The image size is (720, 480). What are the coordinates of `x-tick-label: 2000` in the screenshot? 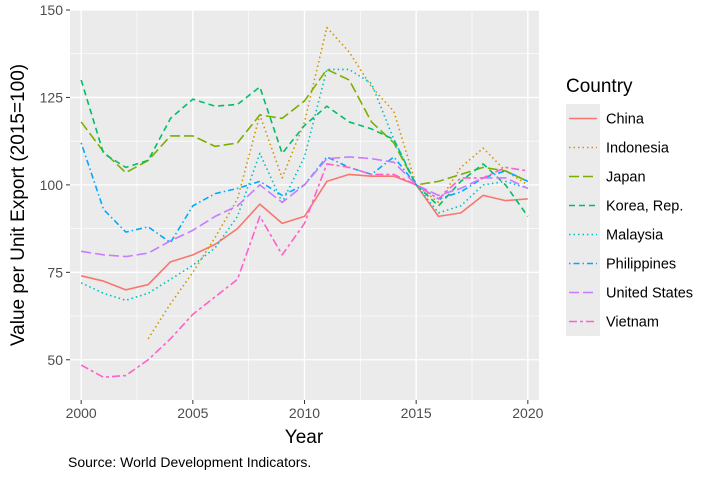 It's located at (81, 413).